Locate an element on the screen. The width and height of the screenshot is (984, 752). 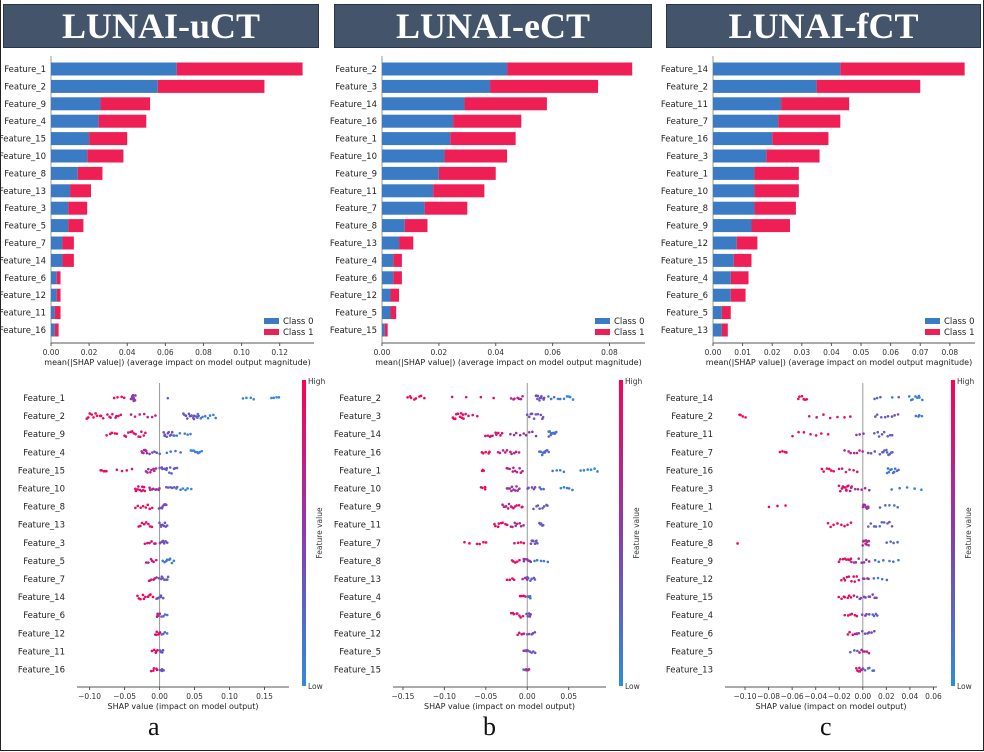
x-tick-label: −0.04 is located at coordinates (815, 696).